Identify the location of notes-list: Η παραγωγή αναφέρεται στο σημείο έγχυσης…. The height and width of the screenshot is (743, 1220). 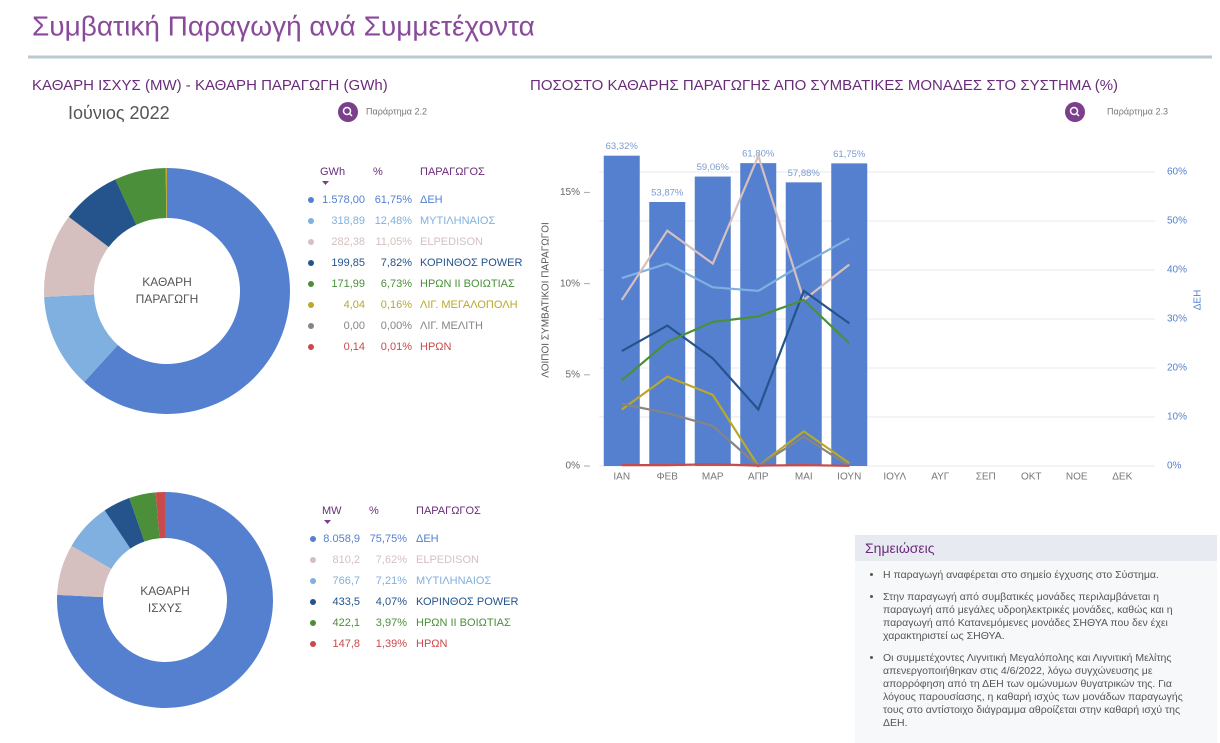
(1036, 649).